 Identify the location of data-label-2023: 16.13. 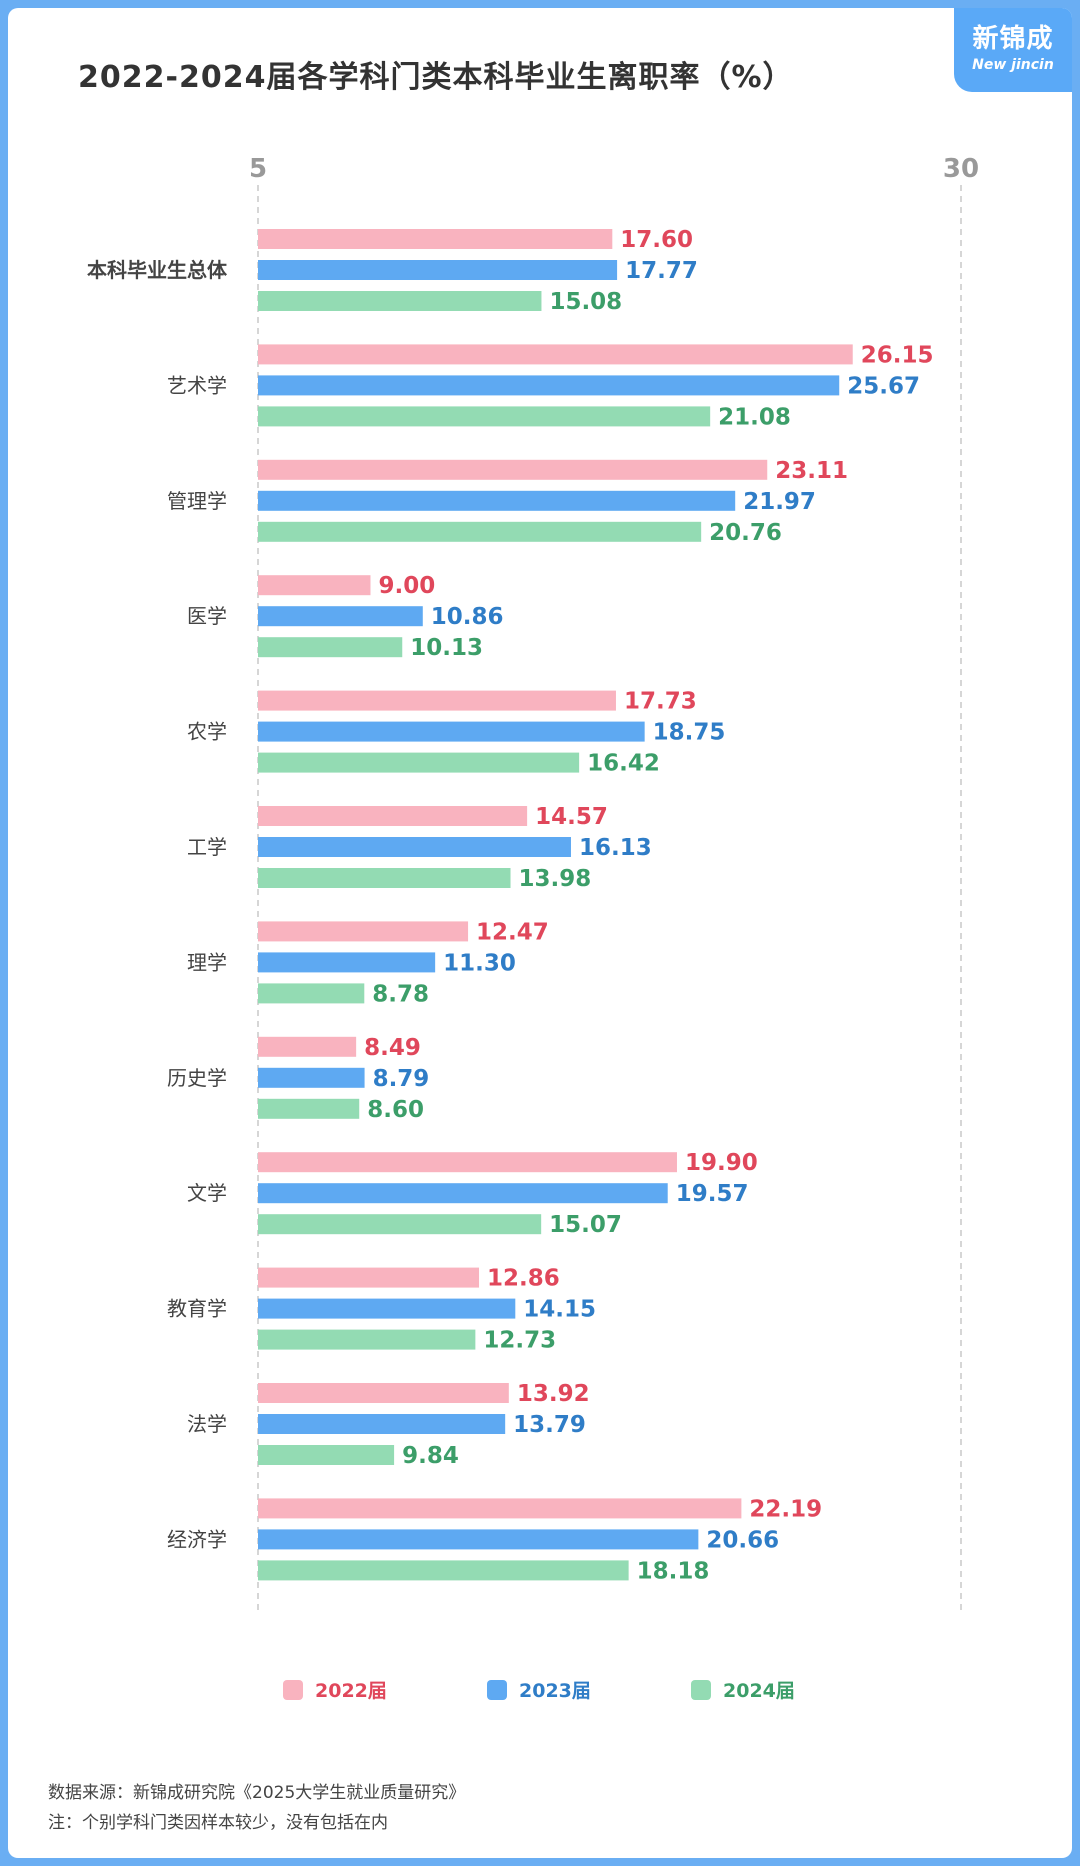
(615, 848).